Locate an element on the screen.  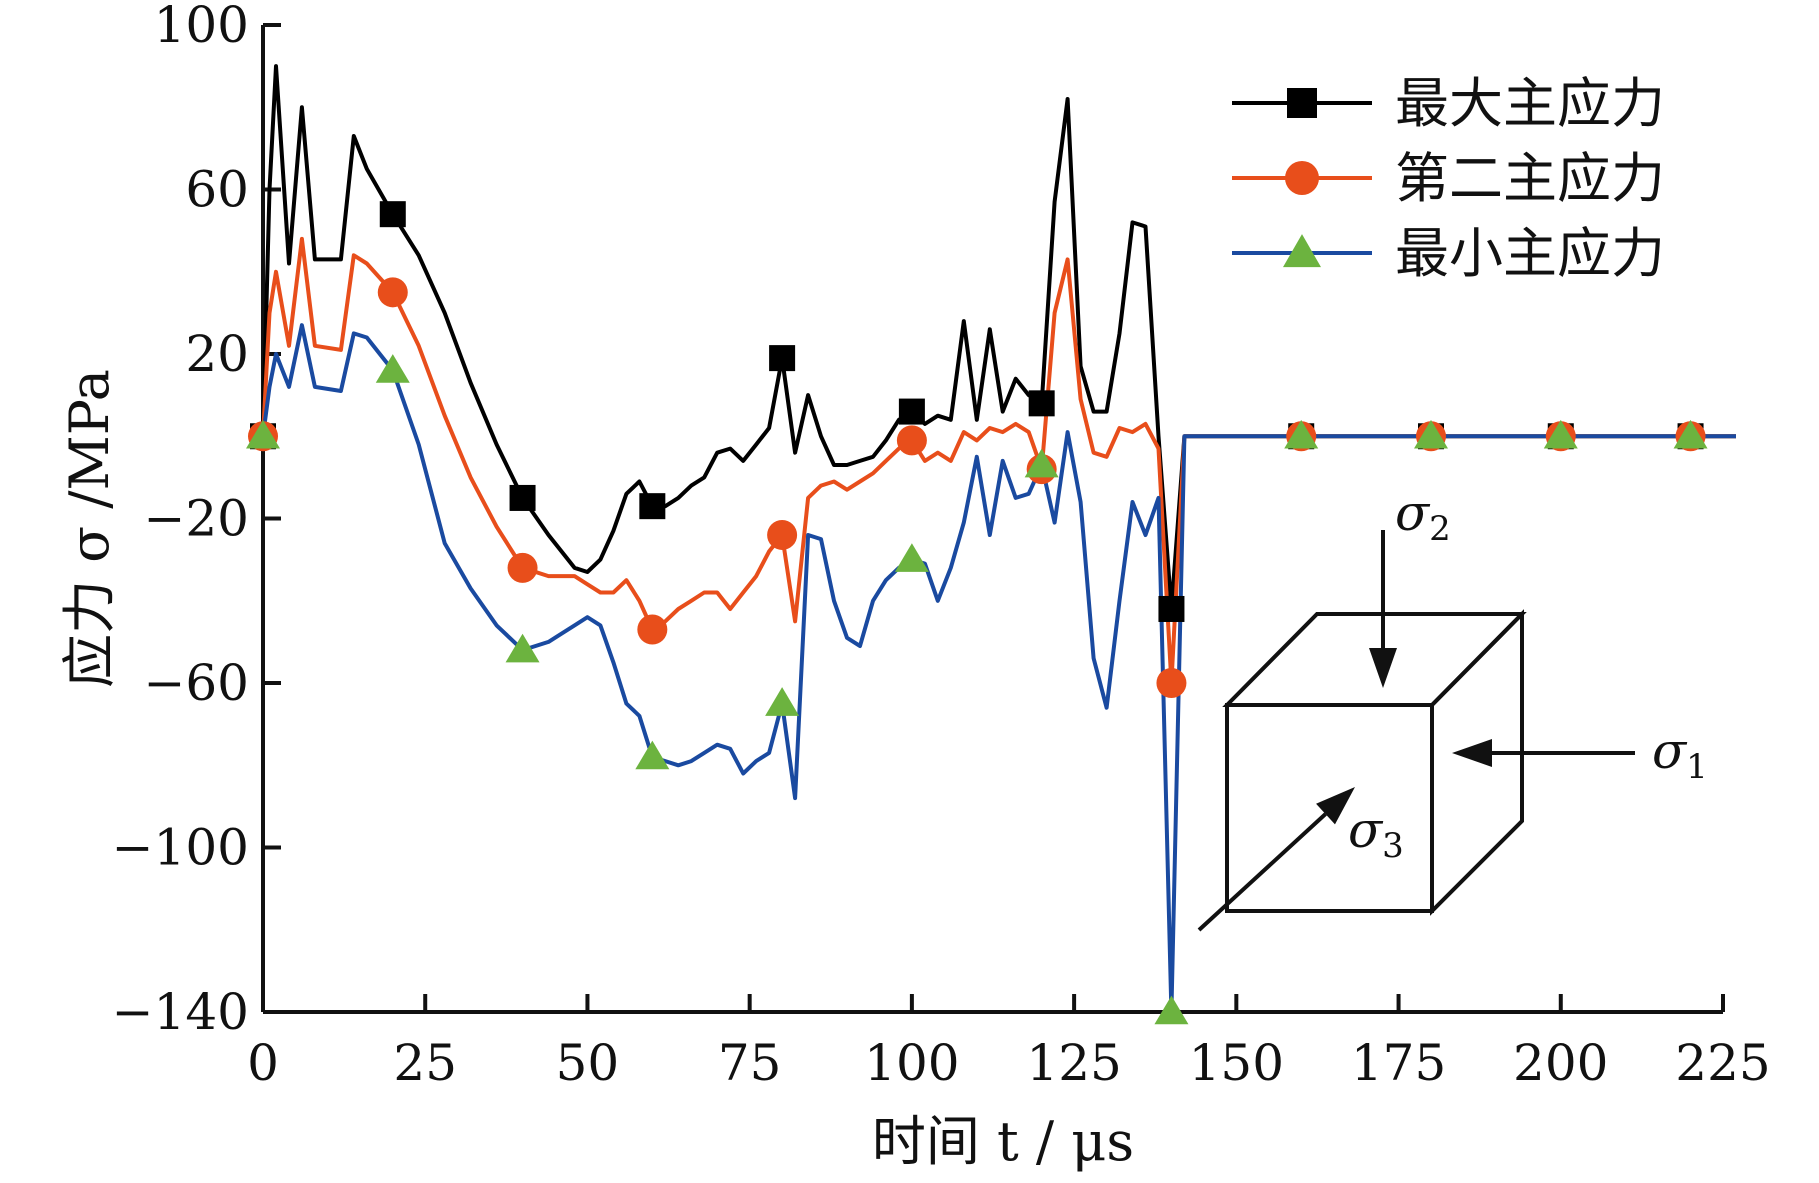
y-tick-label: 60 is located at coordinates (217, 190).